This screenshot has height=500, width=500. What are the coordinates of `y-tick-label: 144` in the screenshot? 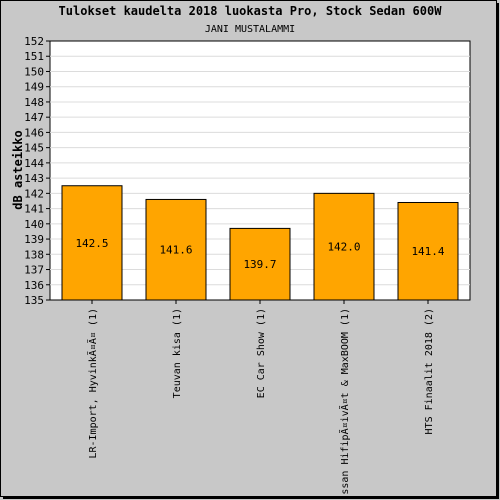 It's located at (34, 163).